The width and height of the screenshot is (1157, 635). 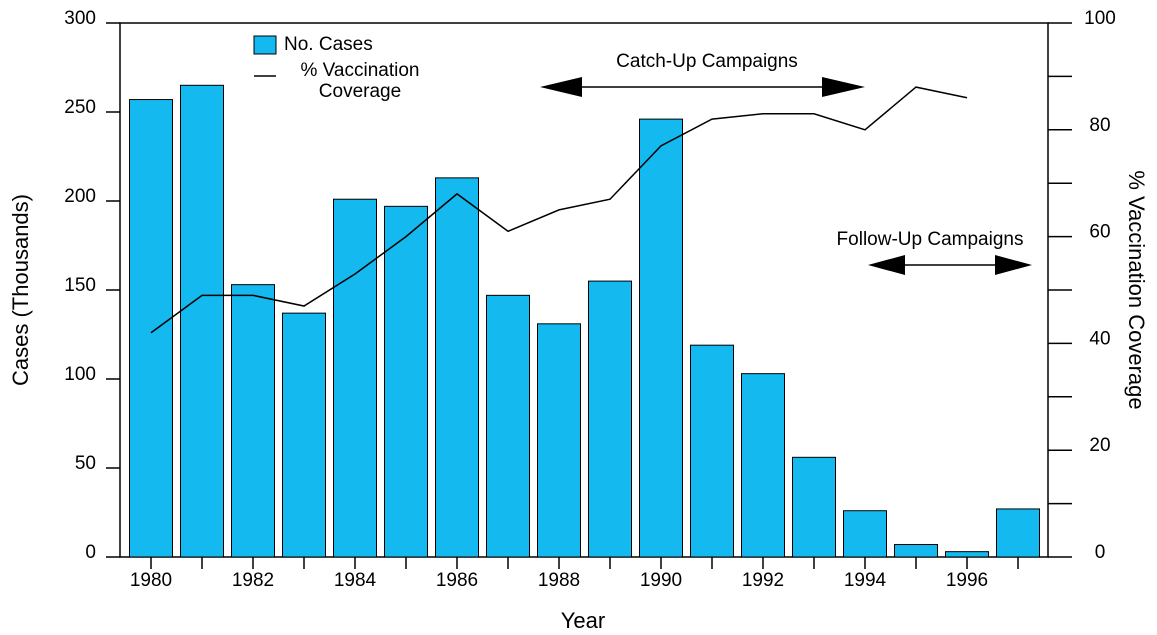 What do you see at coordinates (20, 290) in the screenshot?
I see `y-axis-title: Cases (Thousands)` at bounding box center [20, 290].